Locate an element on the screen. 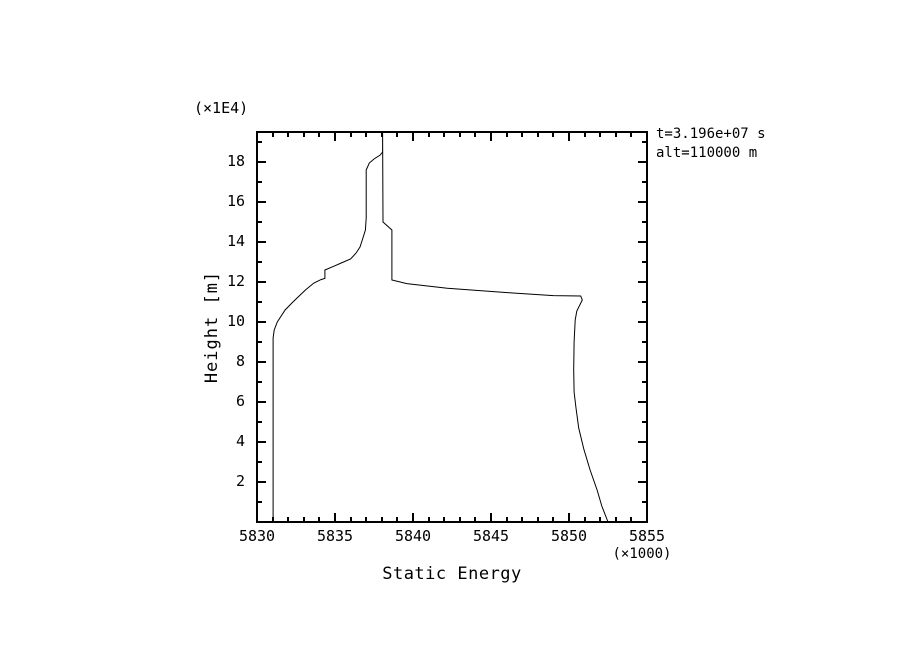 The width and height of the screenshot is (904, 654). y-tick-label: 14 is located at coordinates (235, 241).